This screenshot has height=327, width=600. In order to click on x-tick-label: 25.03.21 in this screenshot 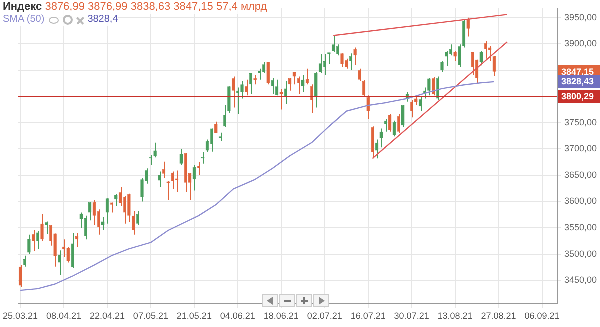, I will do `click(20, 316)`.